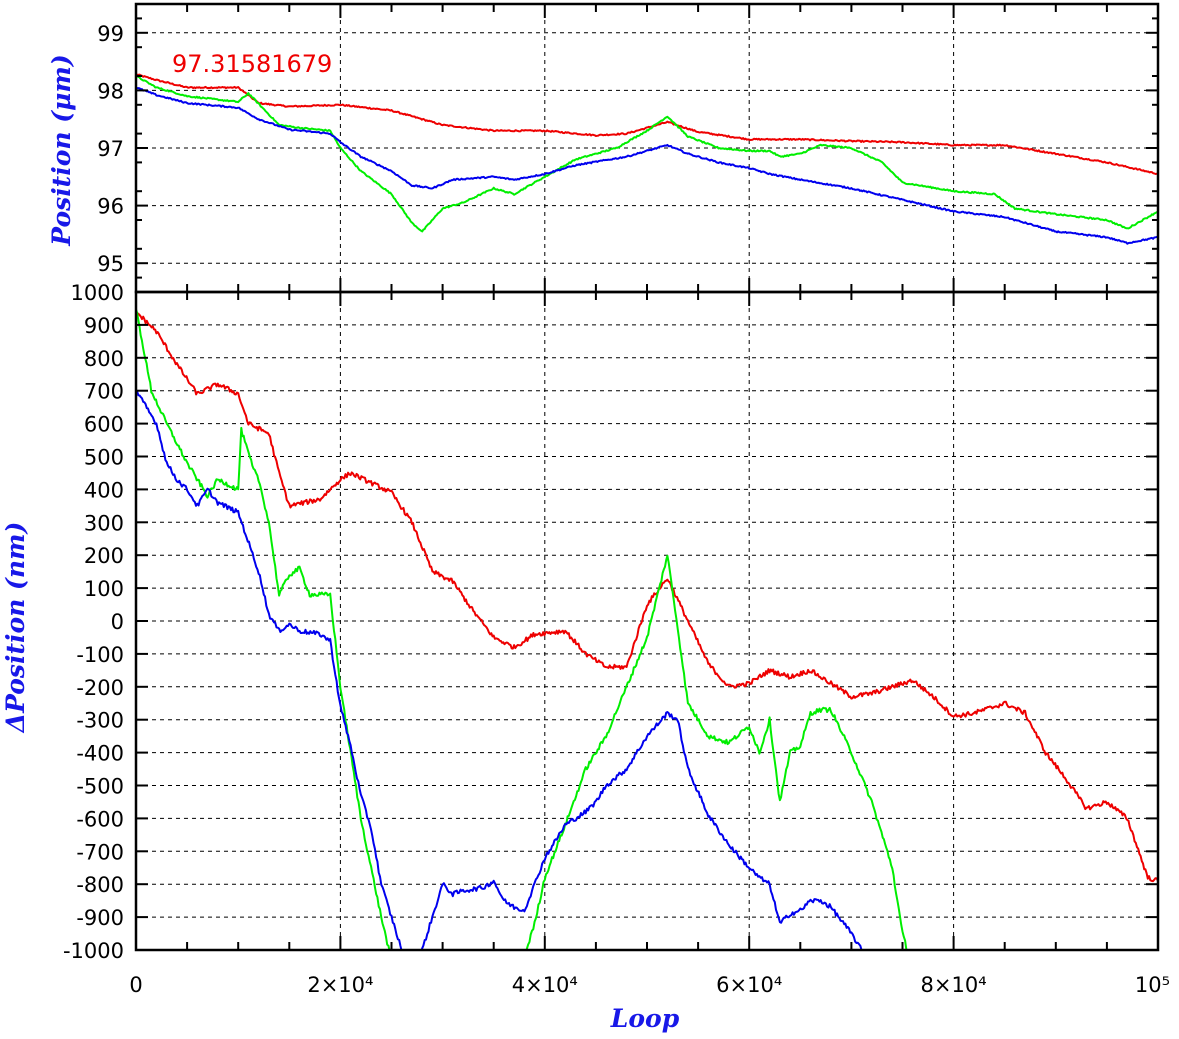  What do you see at coordinates (135, 985) in the screenshot?
I see `x-tick-label: 0` at bounding box center [135, 985].